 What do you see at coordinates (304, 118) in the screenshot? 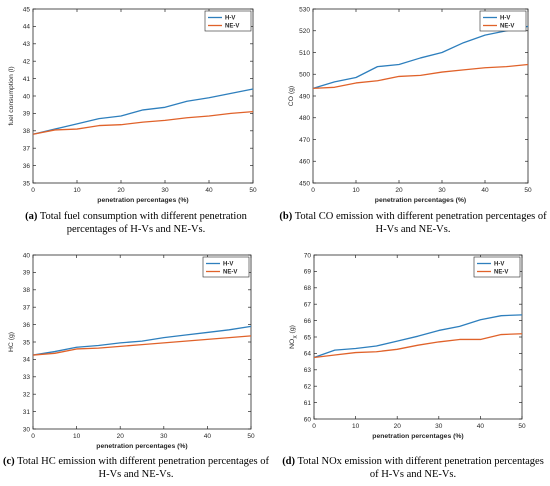
I see `y-tick-label-b: 480` at bounding box center [304, 118].